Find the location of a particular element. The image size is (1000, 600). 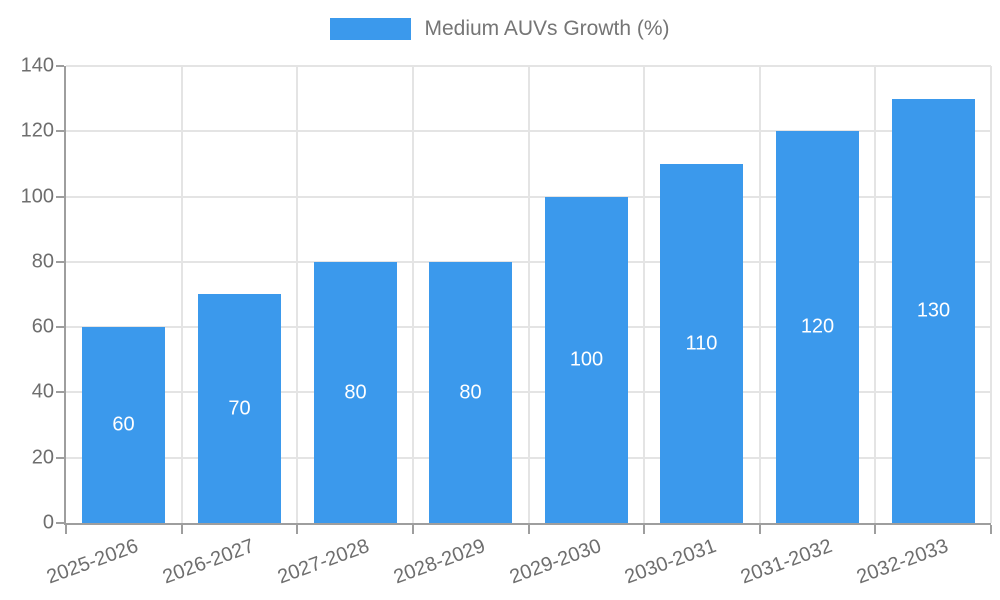

bar-value-label: 110 is located at coordinates (701, 343).